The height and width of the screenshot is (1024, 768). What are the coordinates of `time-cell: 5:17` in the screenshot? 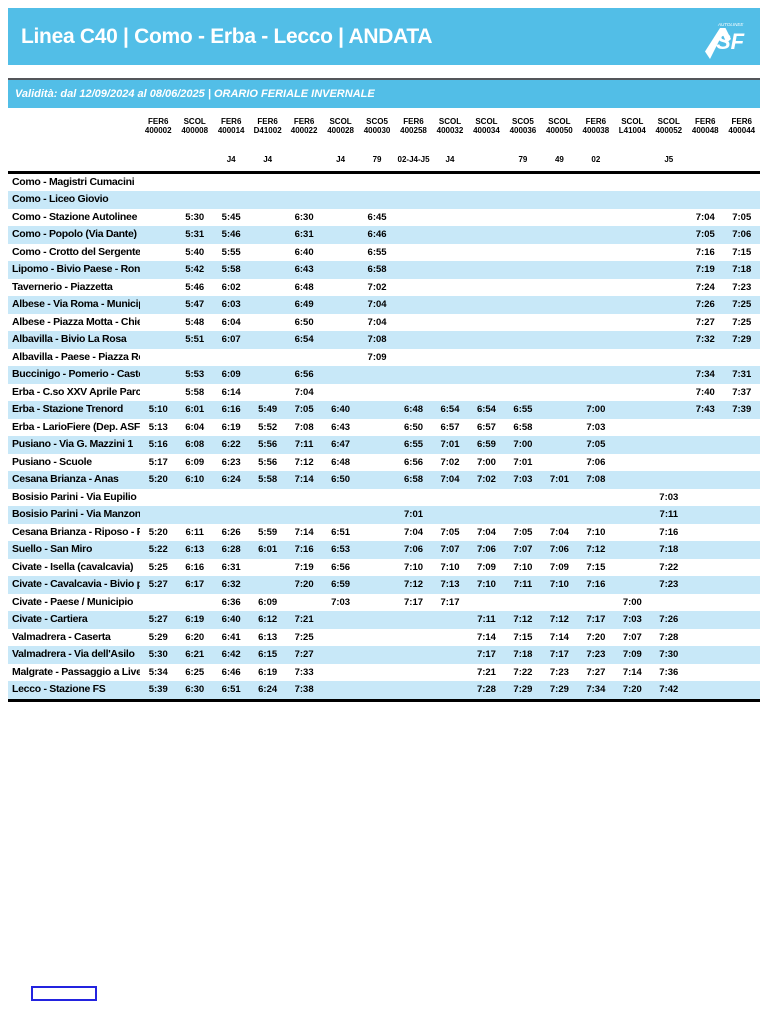 It's located at (158, 462).